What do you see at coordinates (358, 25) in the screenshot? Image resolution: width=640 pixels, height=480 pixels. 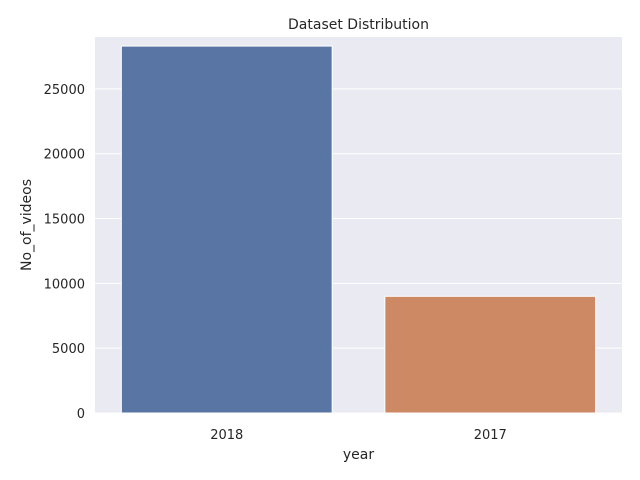 I see `chart-title: Dataset Distribution` at bounding box center [358, 25].